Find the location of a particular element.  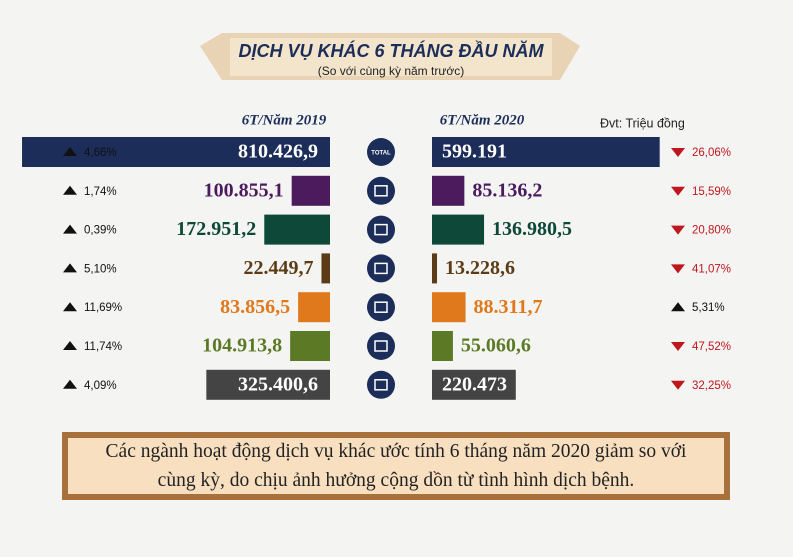

category-label: TOTAL is located at coordinates (381, 154).